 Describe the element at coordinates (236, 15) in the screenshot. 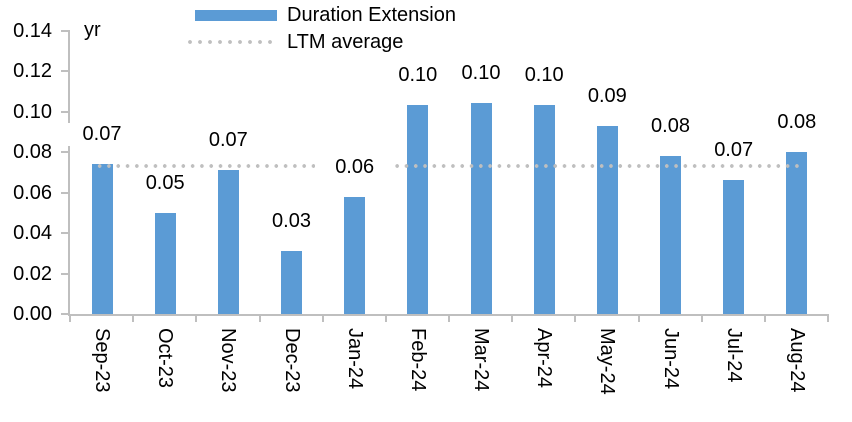

I see `bar-series-swatch-icon` at that location.